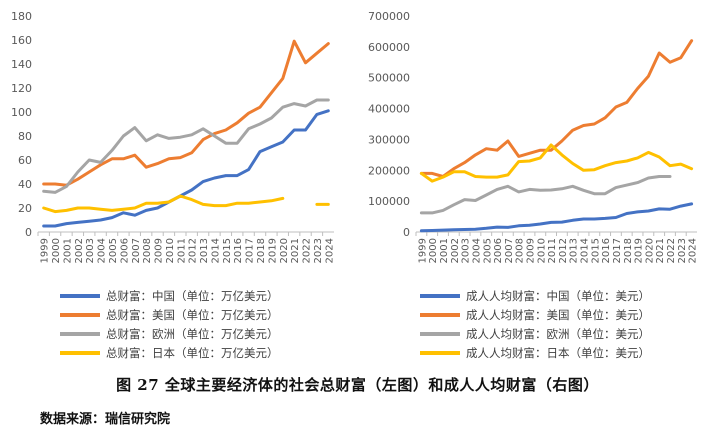 This screenshot has width=715, height=437. Describe the element at coordinates (90, 250) in the screenshot. I see `chart0-x-tick-label-4: 2003` at that location.